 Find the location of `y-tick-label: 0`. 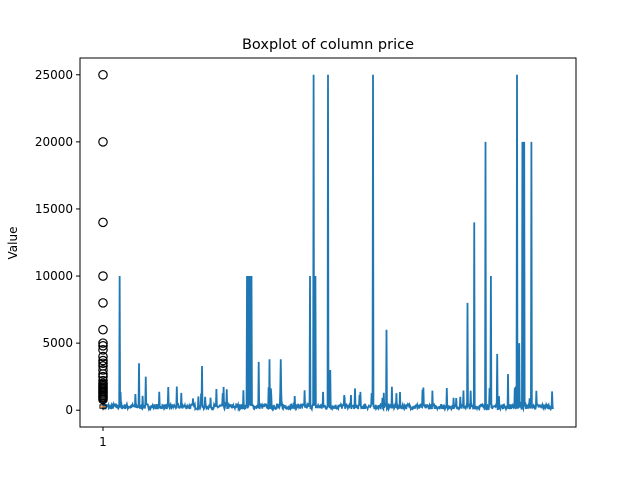

y-tick-label: 0 is located at coordinates (69, 410).